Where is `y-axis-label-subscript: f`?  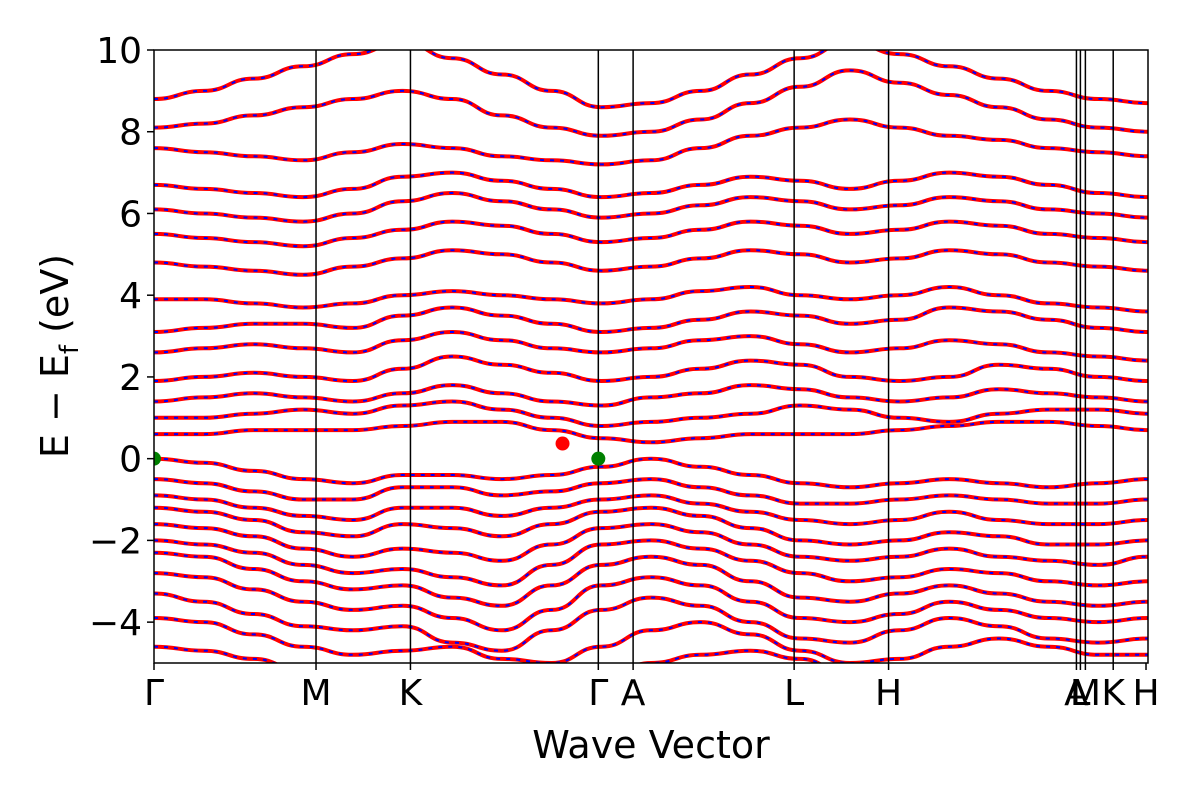
y-axis-label-subscript: f is located at coordinates (70, 349).